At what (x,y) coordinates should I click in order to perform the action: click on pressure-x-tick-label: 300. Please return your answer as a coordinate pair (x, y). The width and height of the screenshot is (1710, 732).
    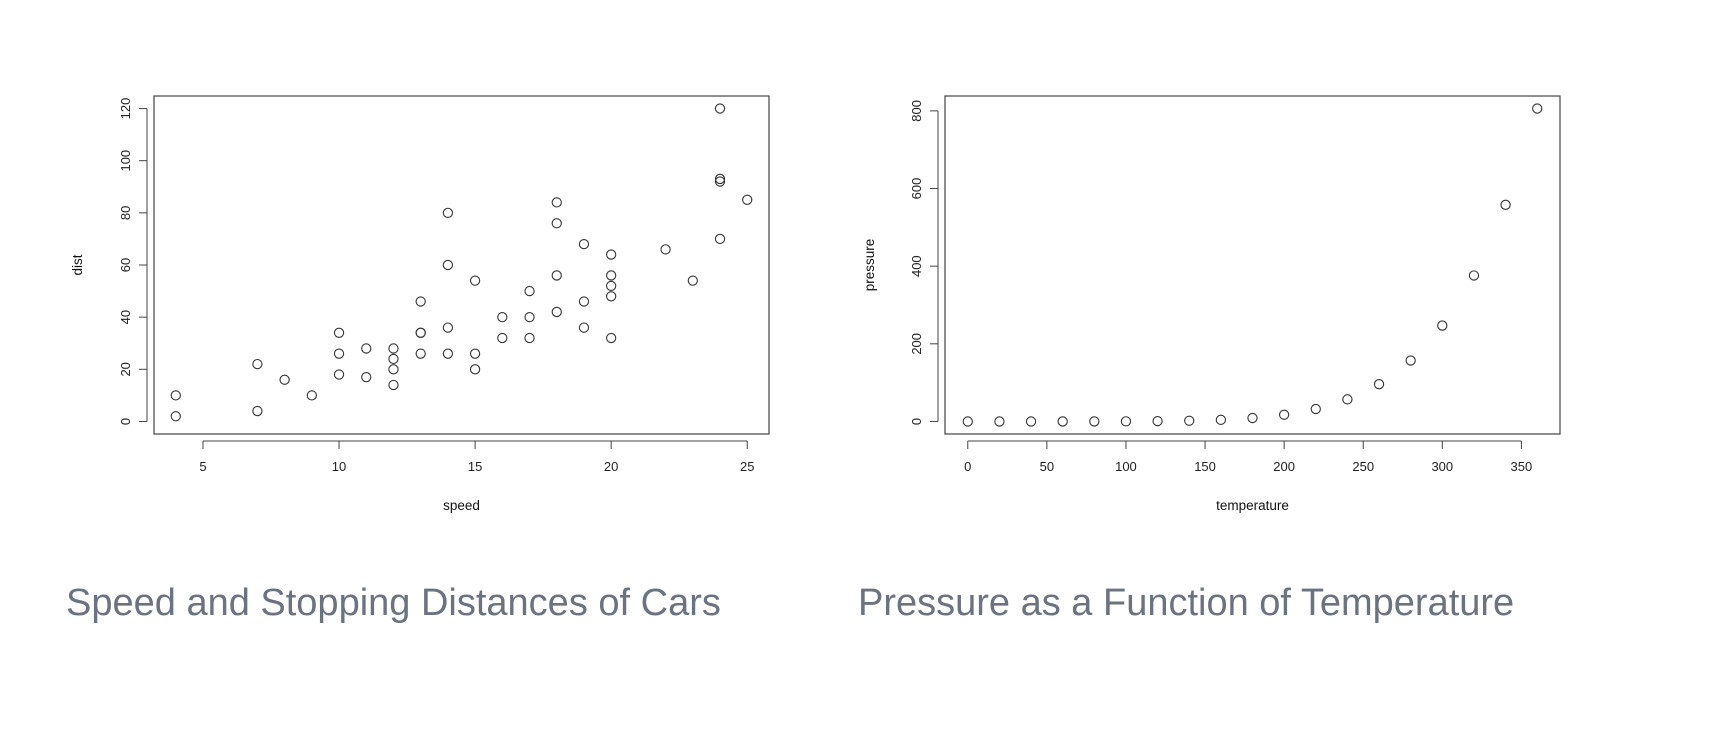
    Looking at the image, I should click on (1442, 466).